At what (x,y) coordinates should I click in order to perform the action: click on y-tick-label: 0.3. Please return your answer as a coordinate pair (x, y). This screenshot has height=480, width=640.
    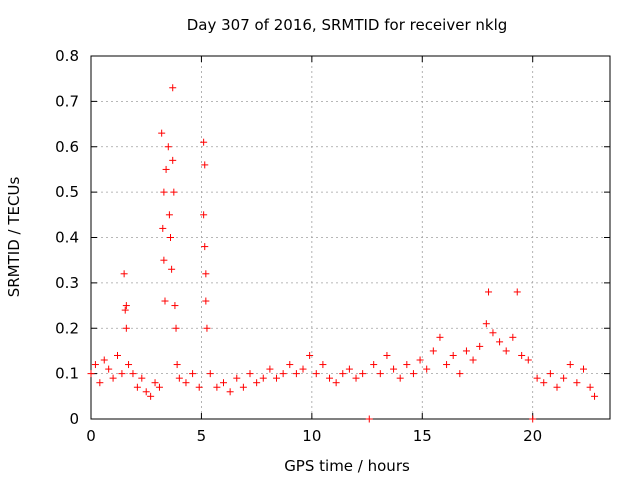
    Looking at the image, I should click on (67, 283).